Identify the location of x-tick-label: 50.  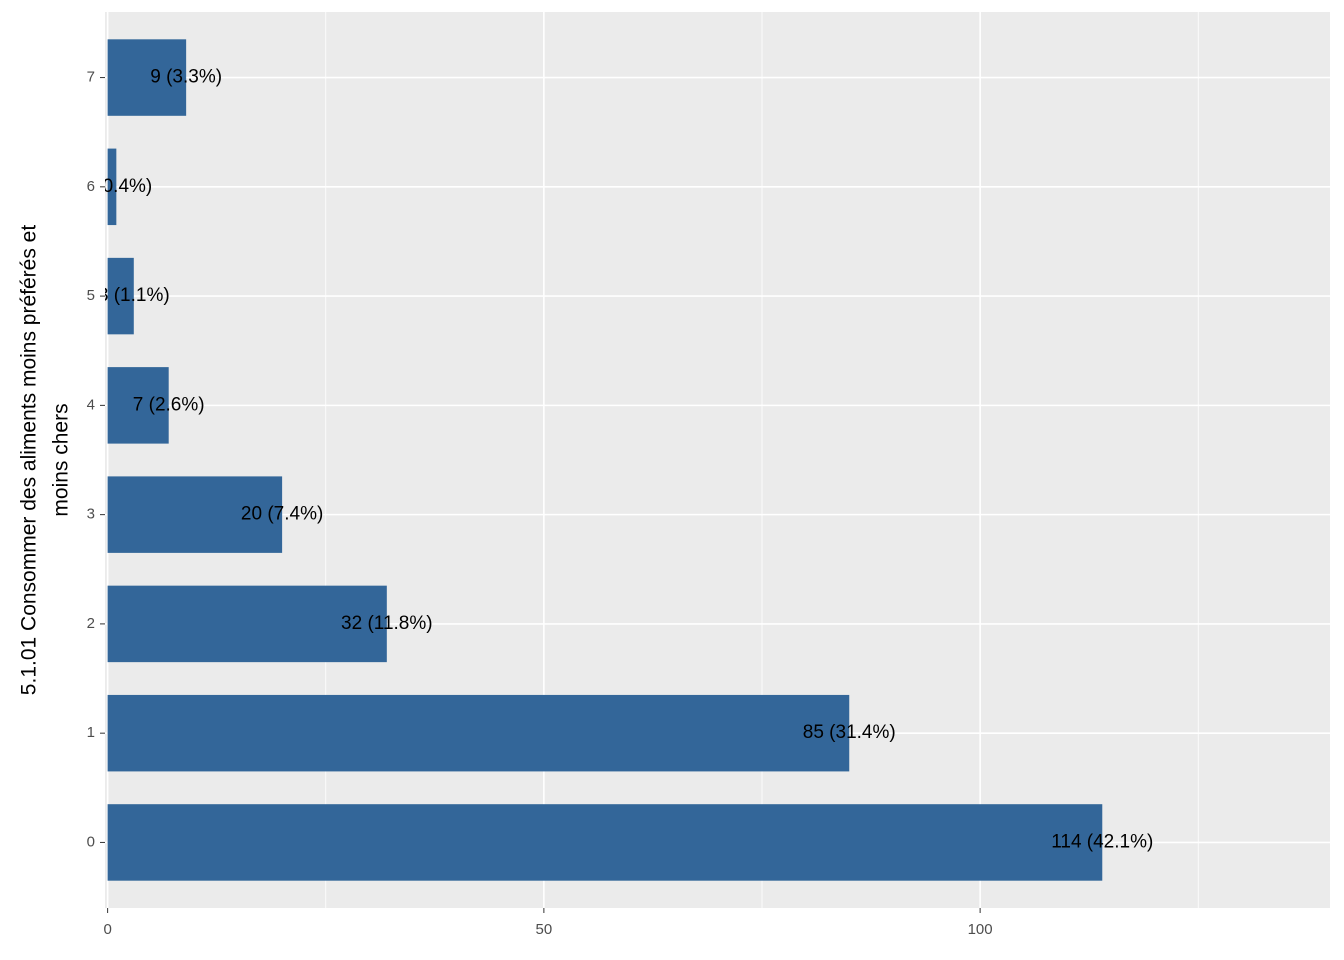
(544, 929).